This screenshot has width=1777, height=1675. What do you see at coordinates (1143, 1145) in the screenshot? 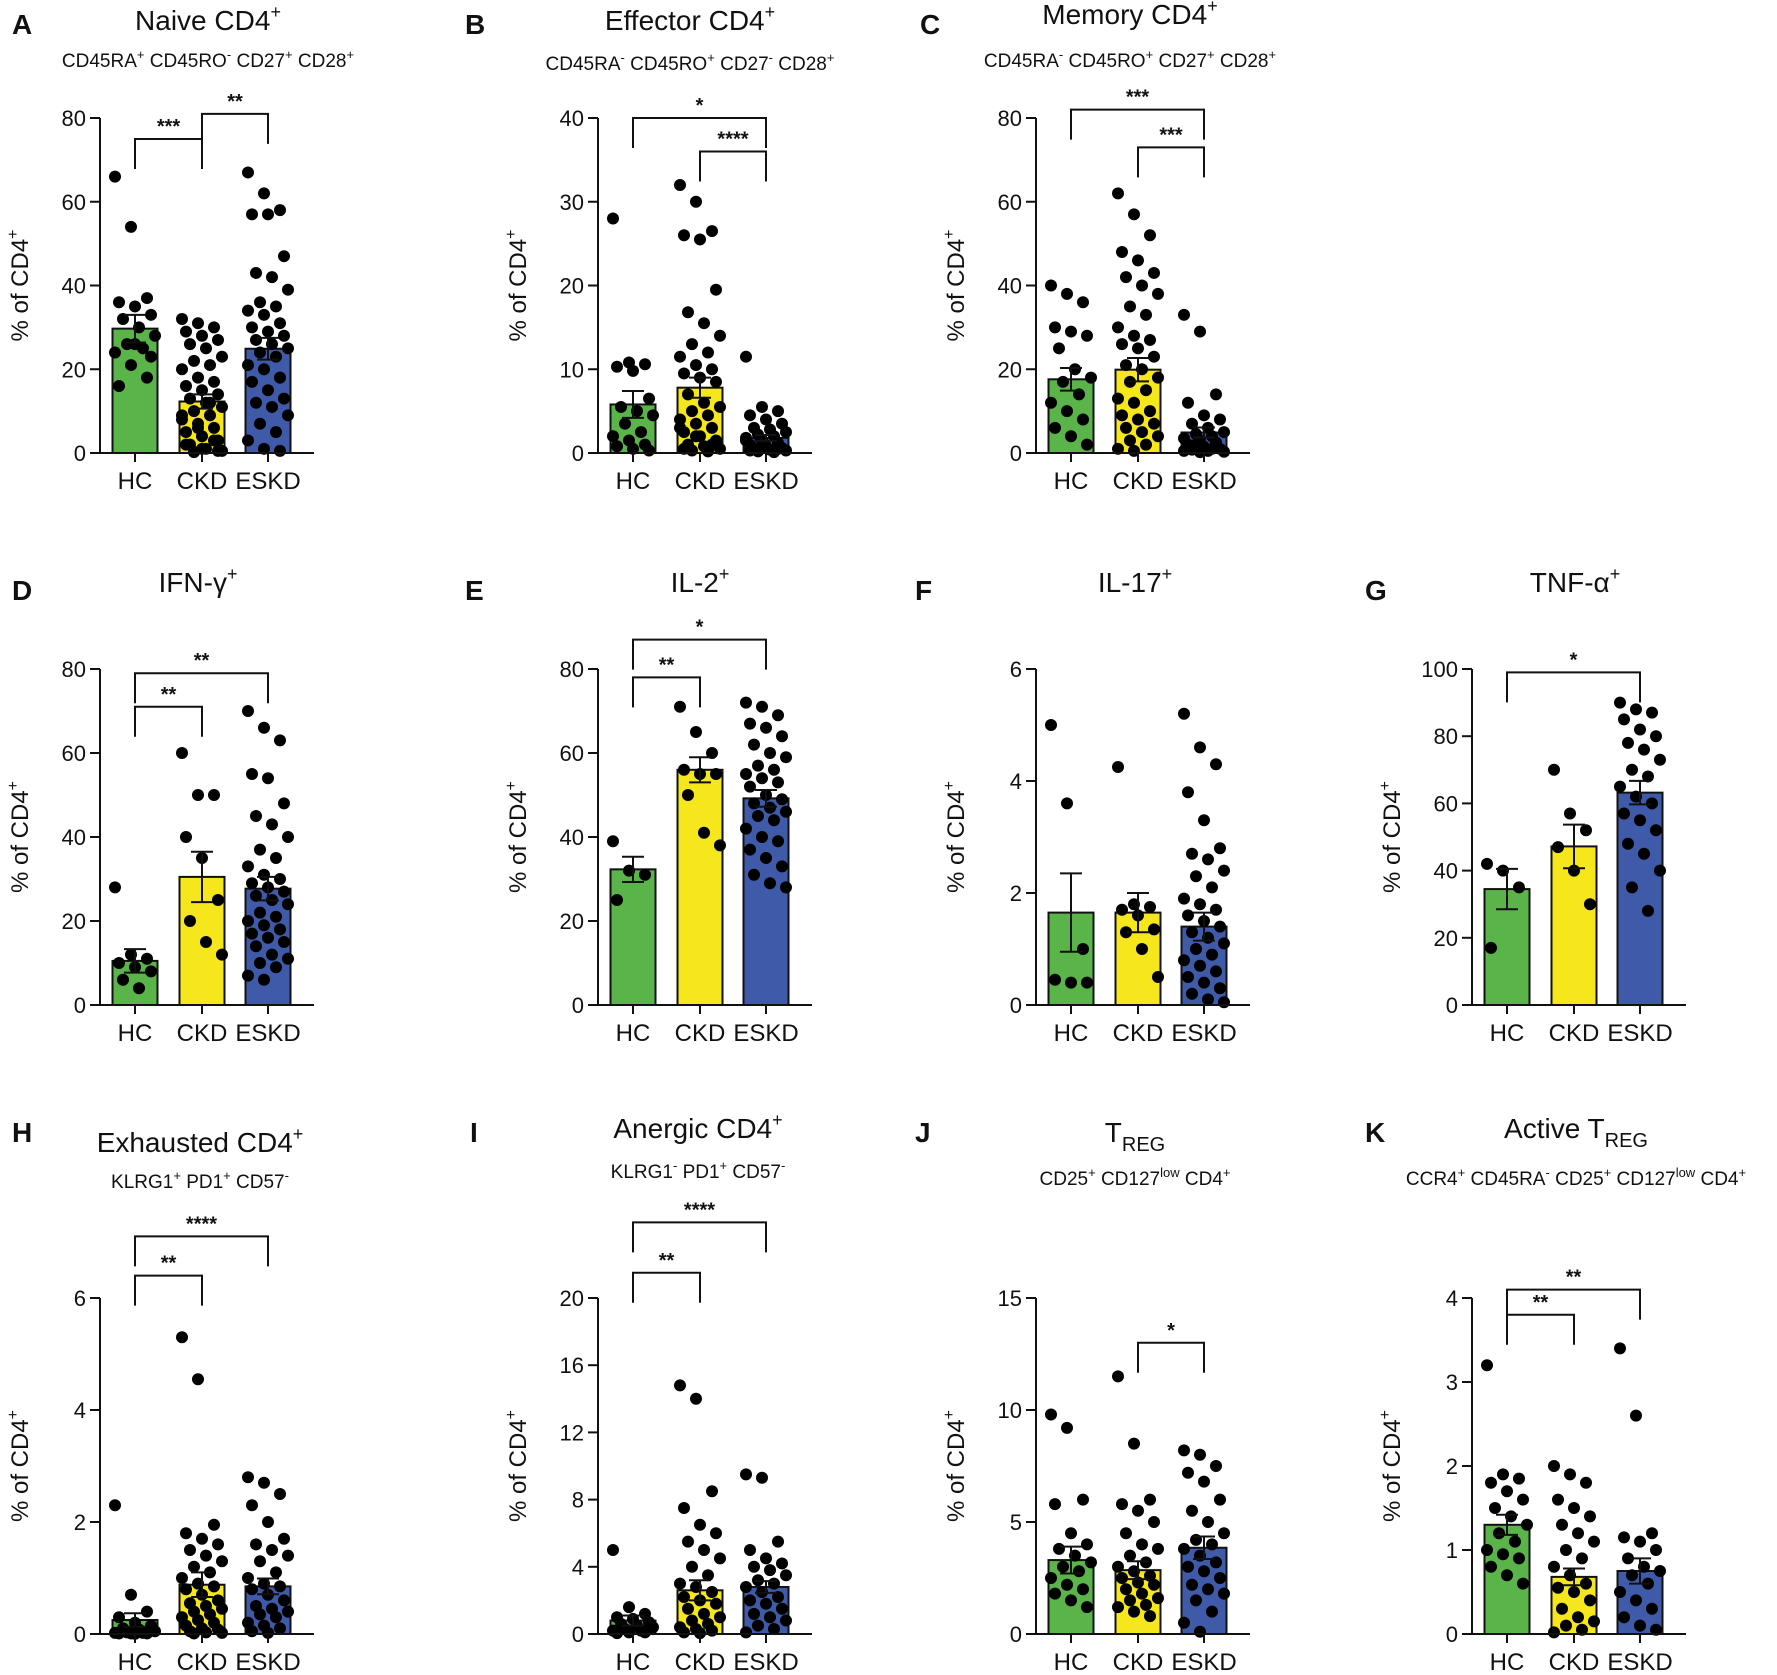
I see `title-subscript: REG` at bounding box center [1143, 1145].